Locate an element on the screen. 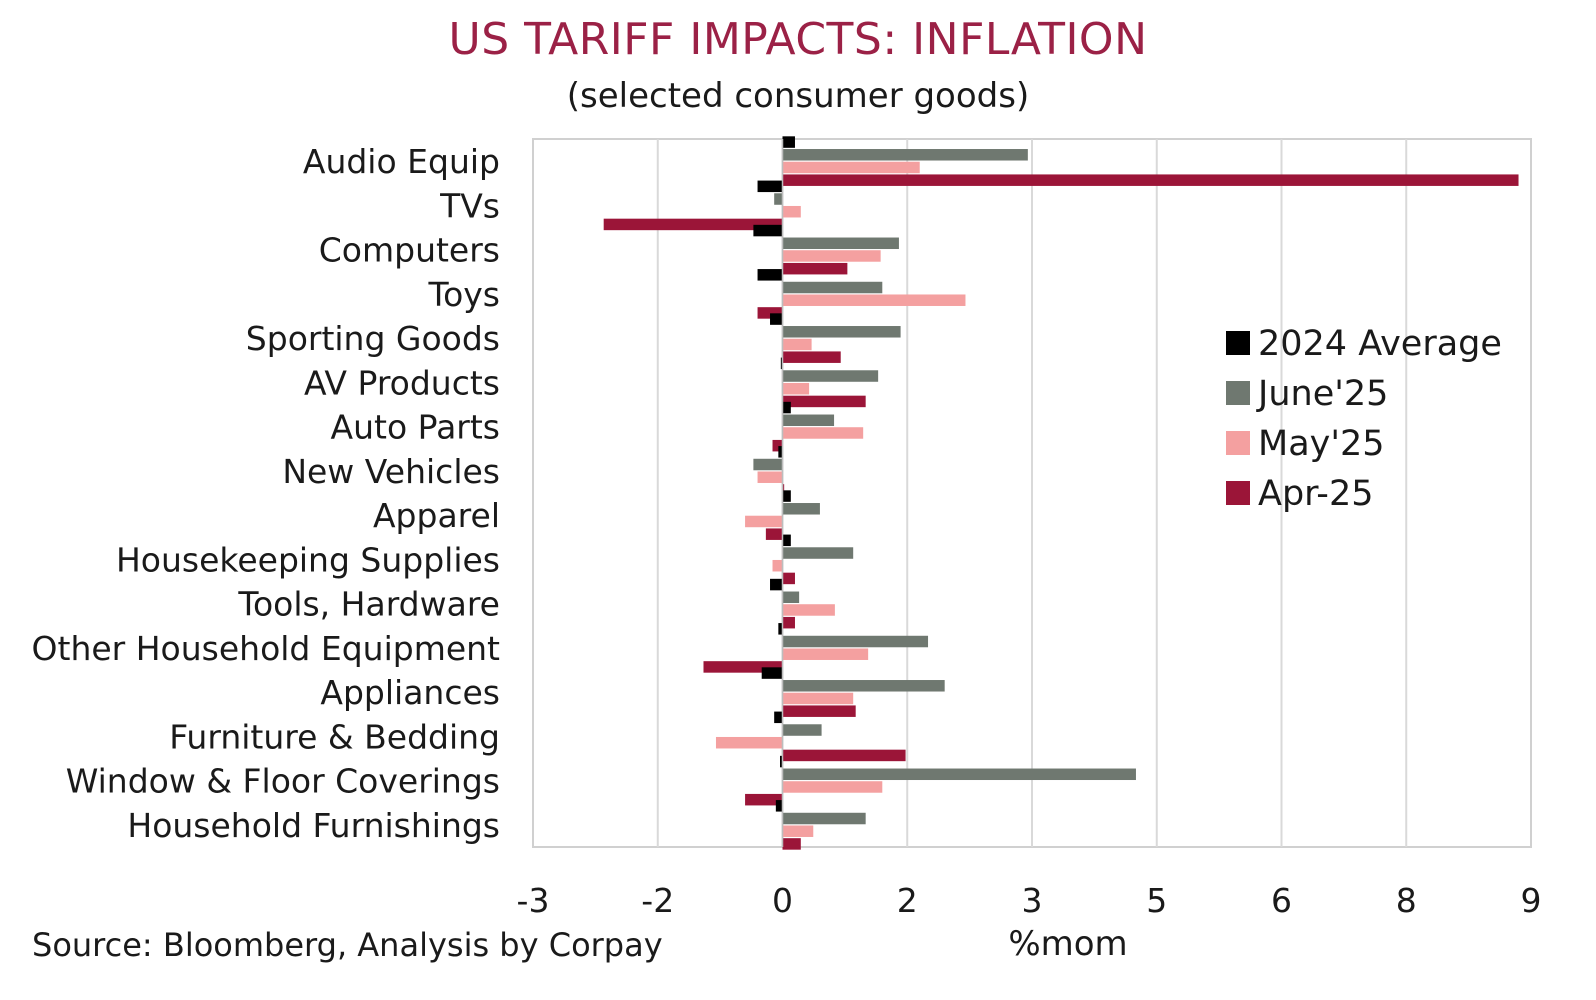  category-label: Auto Parts is located at coordinates (415, 427).